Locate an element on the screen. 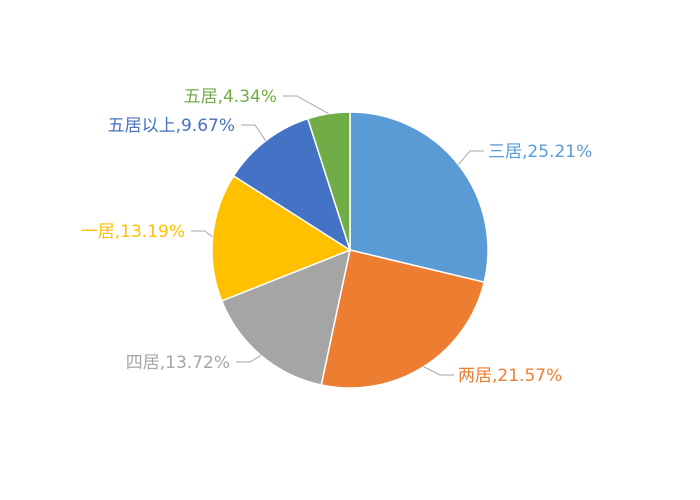  data-label-2: 两居,21.57% is located at coordinates (510, 376).